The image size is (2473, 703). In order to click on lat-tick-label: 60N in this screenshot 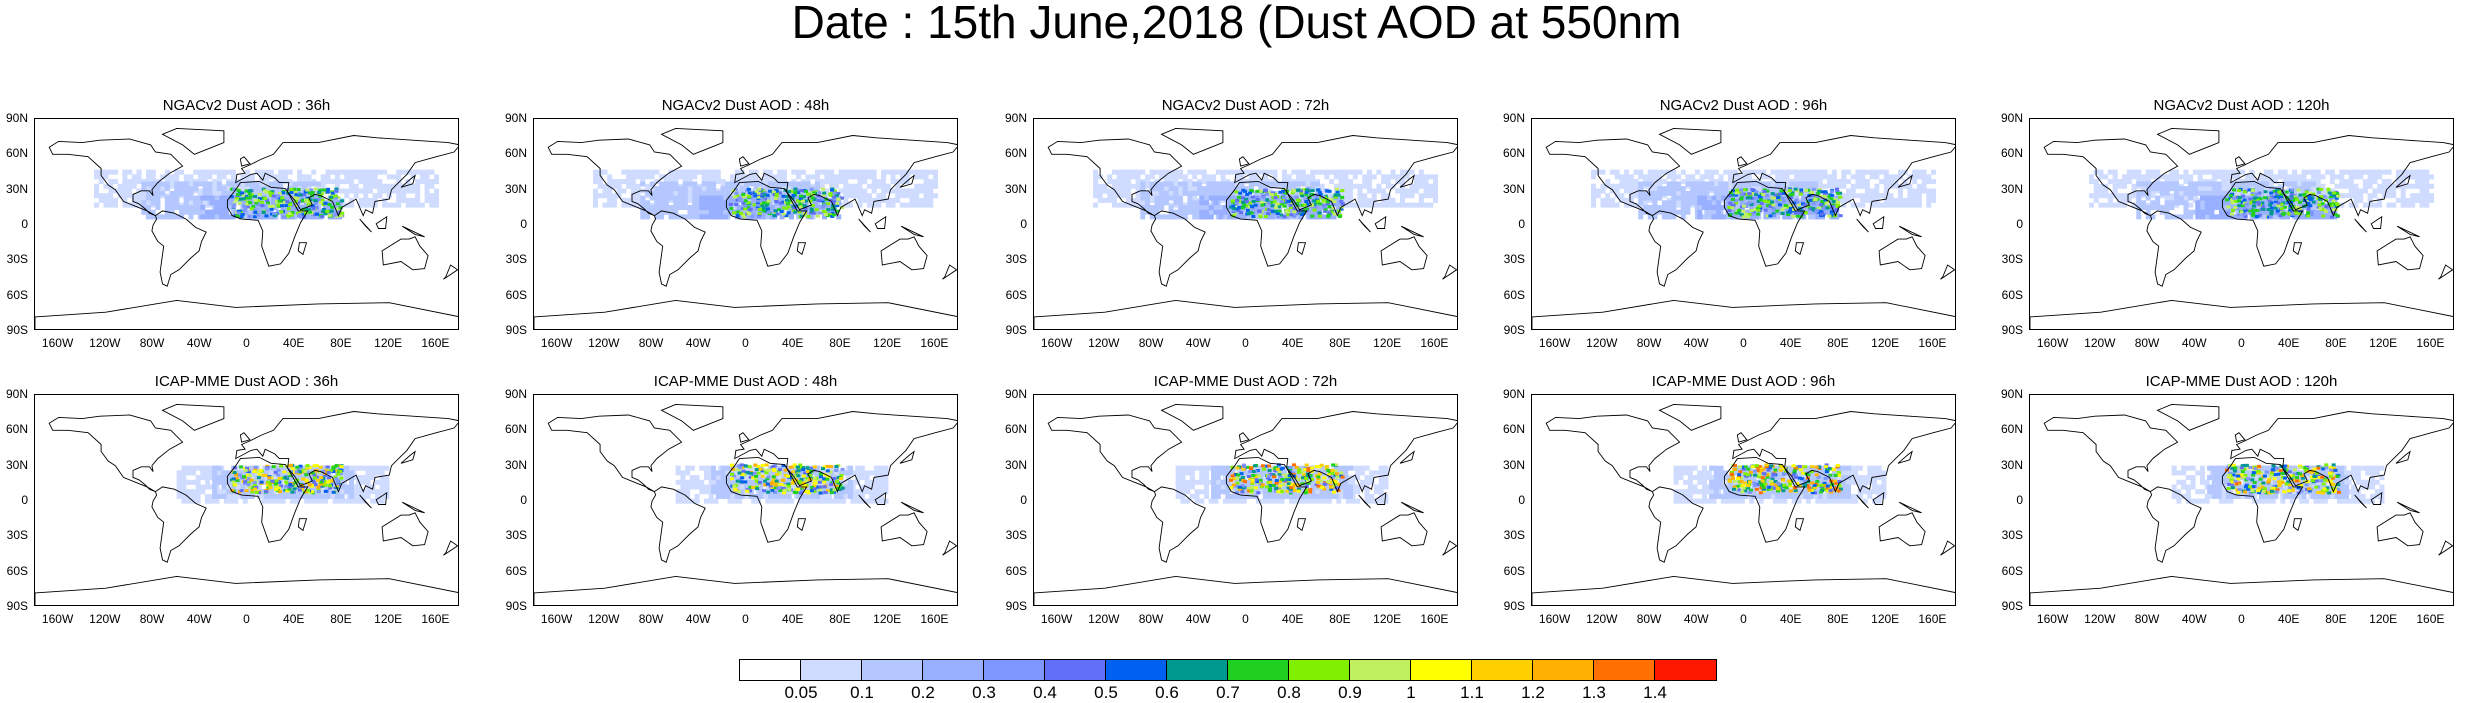, I will do `click(14, 153)`.